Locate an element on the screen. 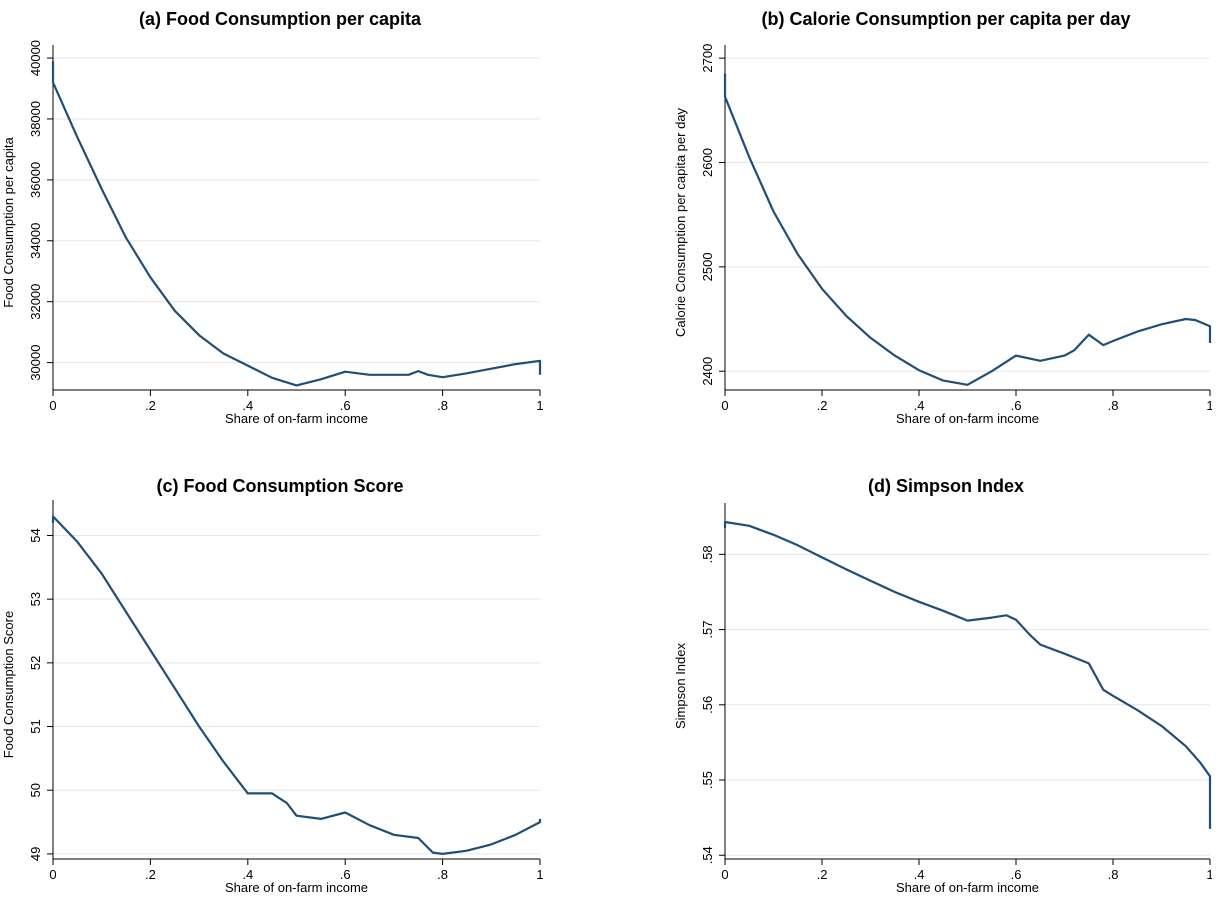  chart-a-y-tick-label: 36000 is located at coordinates (35, 180).